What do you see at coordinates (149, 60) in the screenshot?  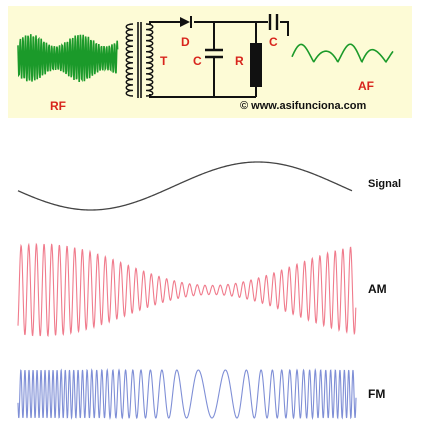 I see `transformer-secondary-coil` at bounding box center [149, 60].